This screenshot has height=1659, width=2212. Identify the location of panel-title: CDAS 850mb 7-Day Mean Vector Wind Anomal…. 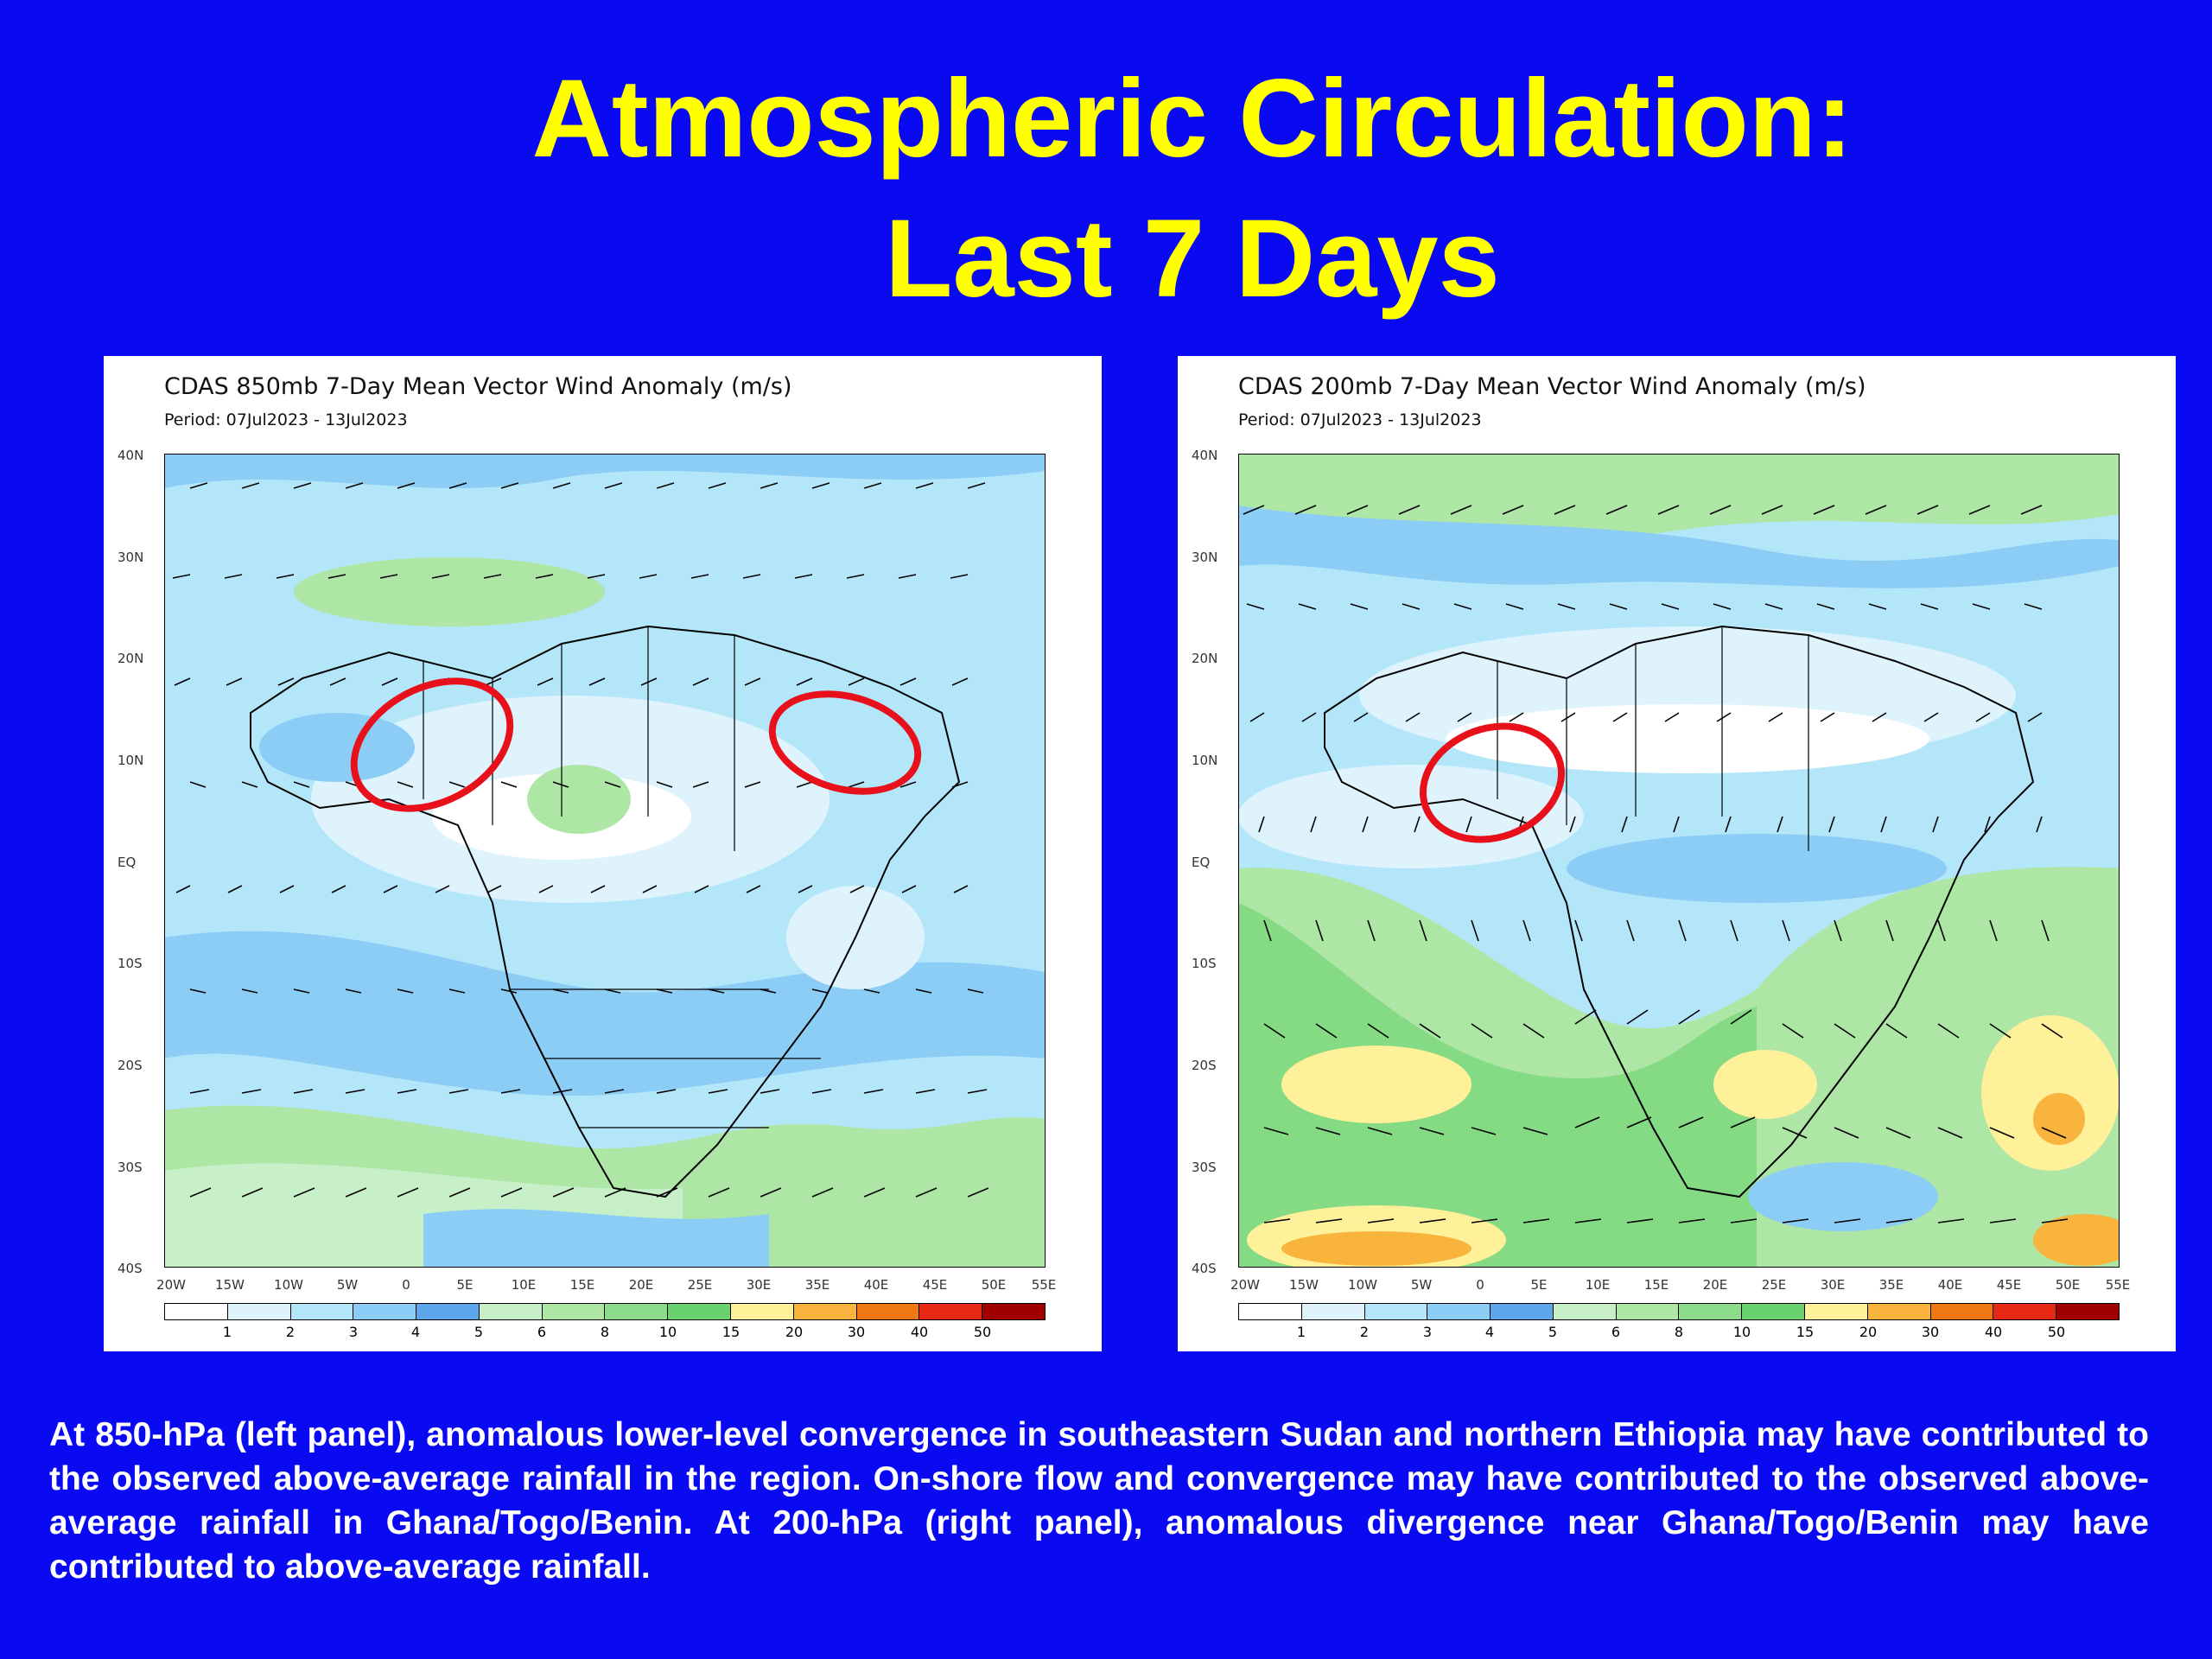
(478, 386).